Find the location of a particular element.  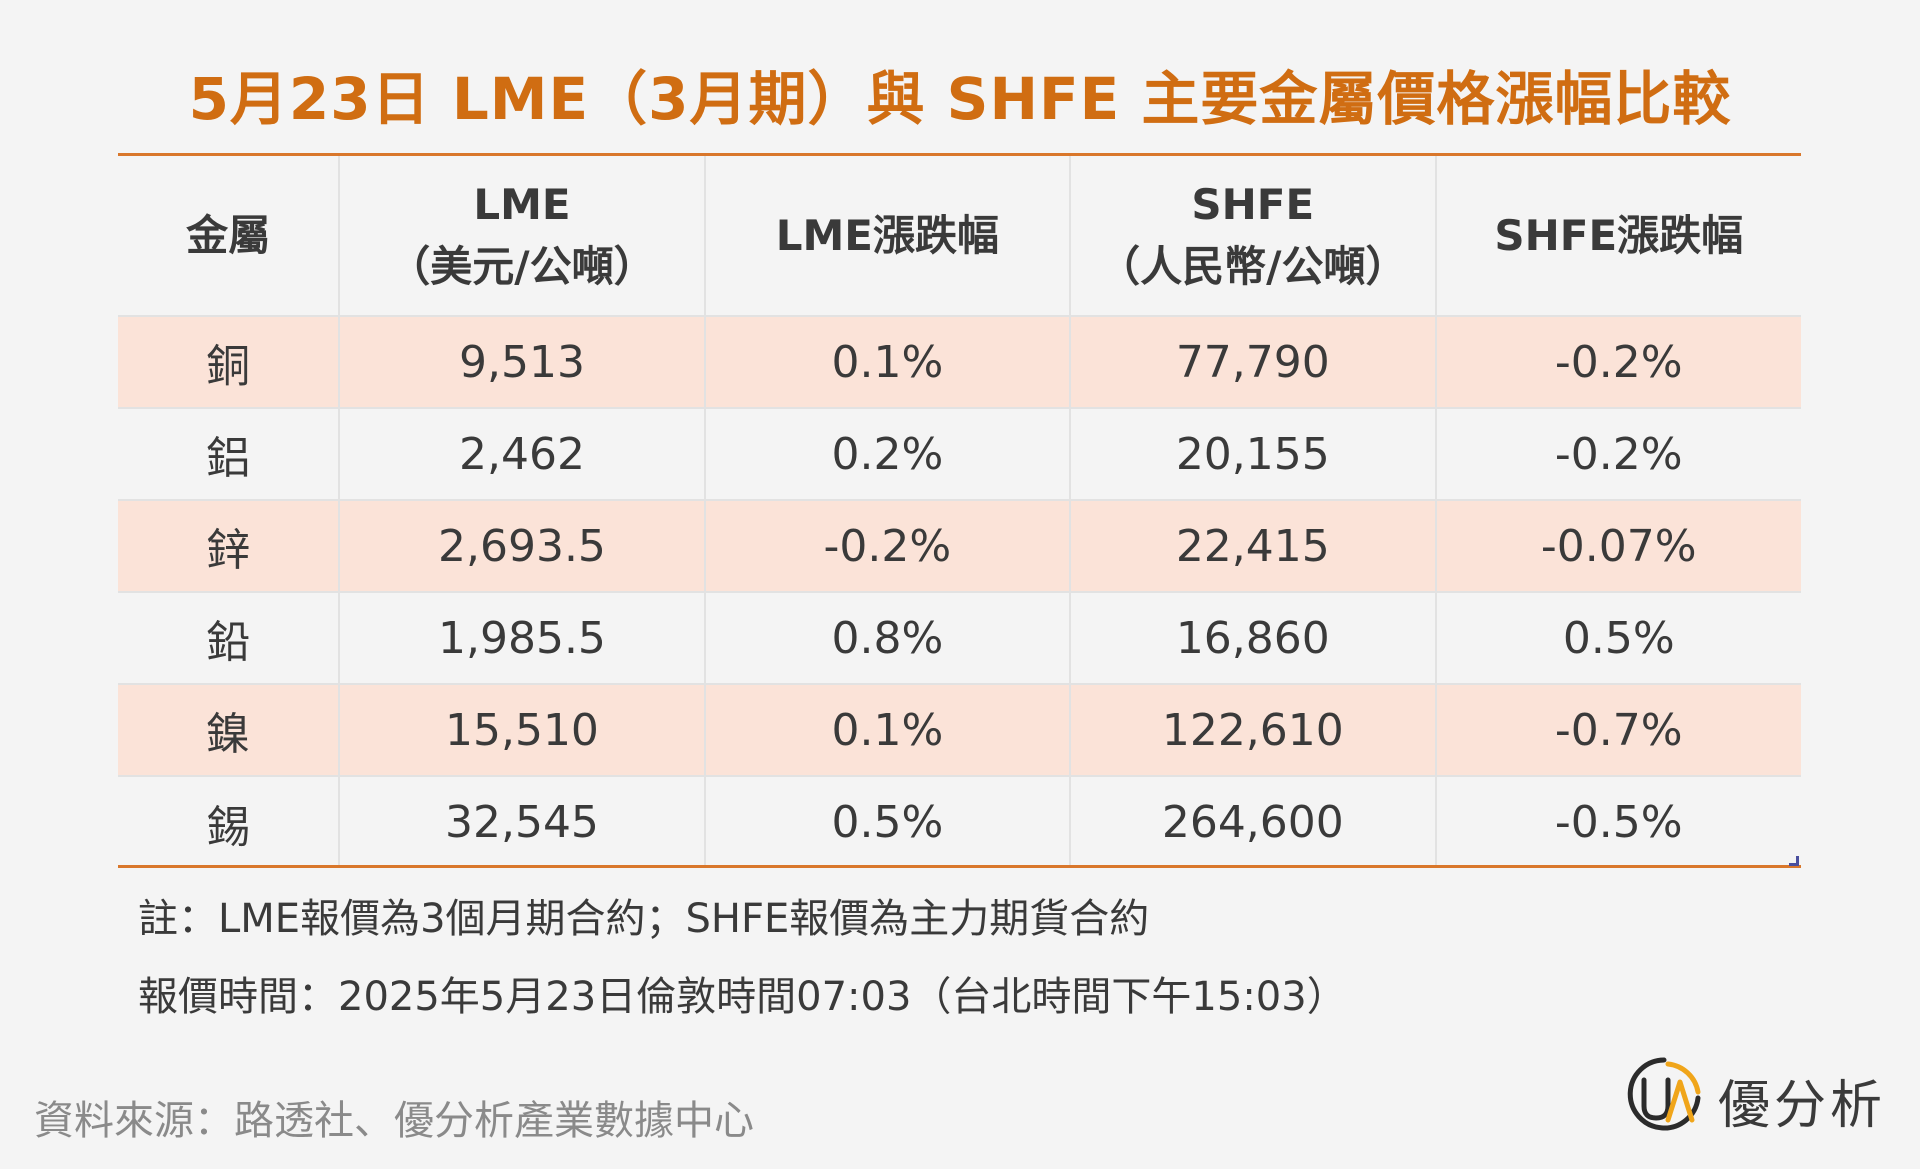

cell-lme-price: 1,985.5 is located at coordinates (521, 637).